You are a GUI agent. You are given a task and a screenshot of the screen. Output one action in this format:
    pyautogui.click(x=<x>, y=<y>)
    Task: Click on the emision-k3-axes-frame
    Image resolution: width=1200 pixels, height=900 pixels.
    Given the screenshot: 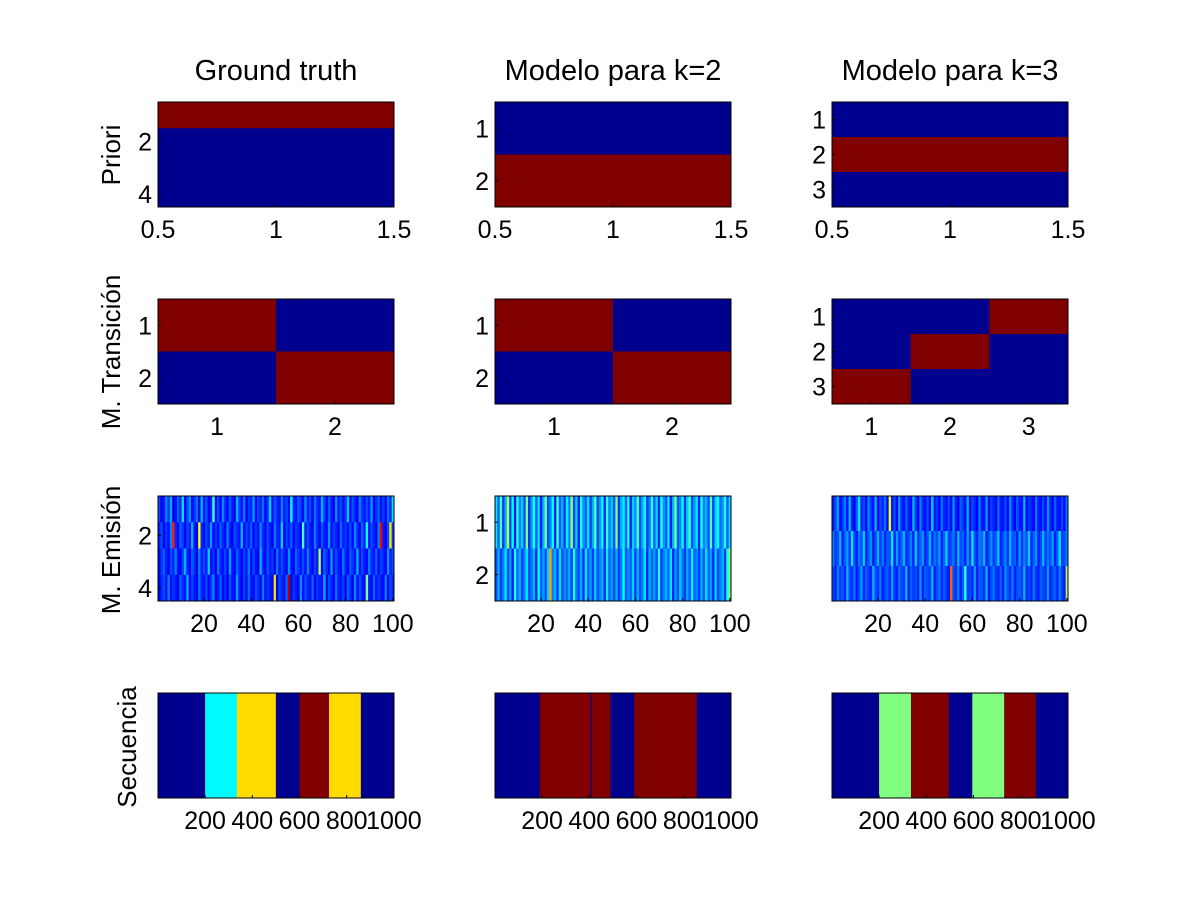 What is the action you would take?
    pyautogui.click(x=950, y=548)
    